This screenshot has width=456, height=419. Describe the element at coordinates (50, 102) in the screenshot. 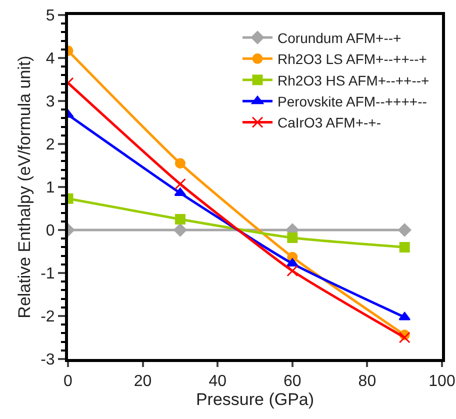

I see `y-tick-label: 3` at that location.